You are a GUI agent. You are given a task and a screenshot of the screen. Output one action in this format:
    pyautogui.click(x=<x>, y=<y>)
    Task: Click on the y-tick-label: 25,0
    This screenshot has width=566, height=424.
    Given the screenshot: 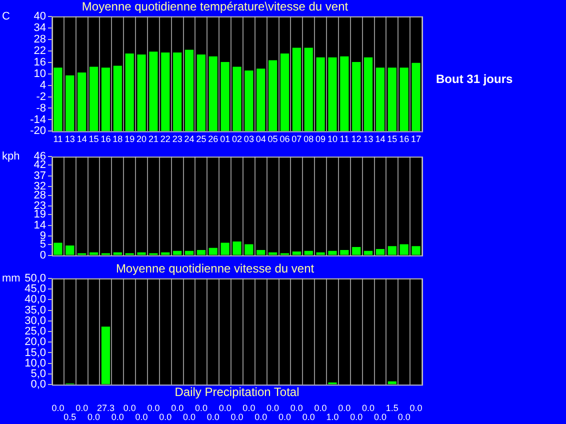 What is the action you would take?
    pyautogui.click(x=35, y=332)
    